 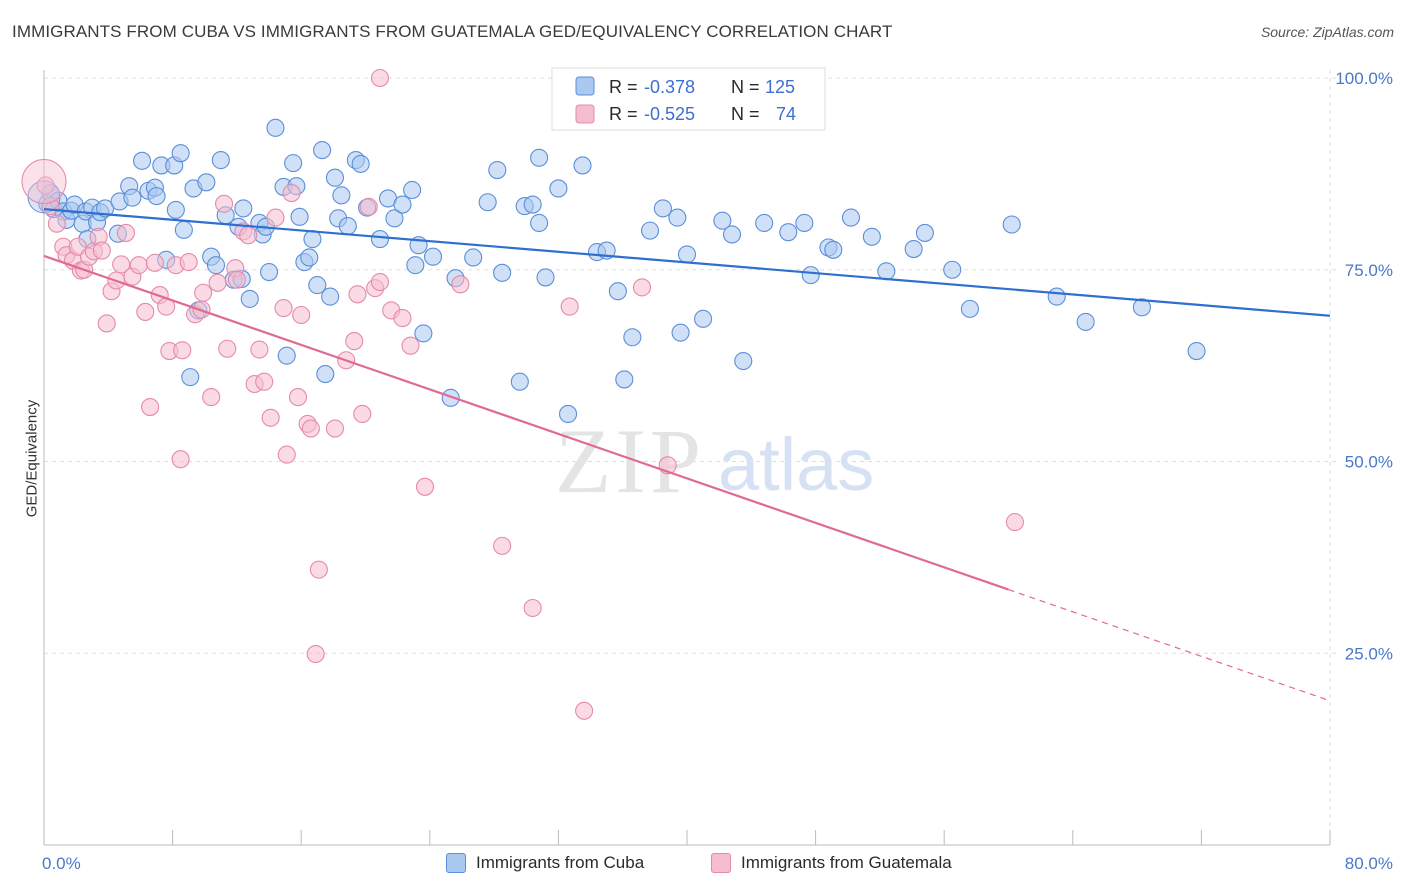 I want to click on legend-n-label-cuba: N =, so click(x=745, y=87).